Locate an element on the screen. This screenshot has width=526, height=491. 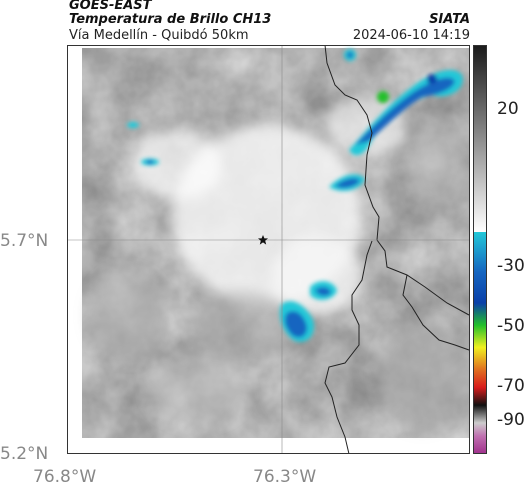
lat-tick: 5.7°N is located at coordinates (24, 241).